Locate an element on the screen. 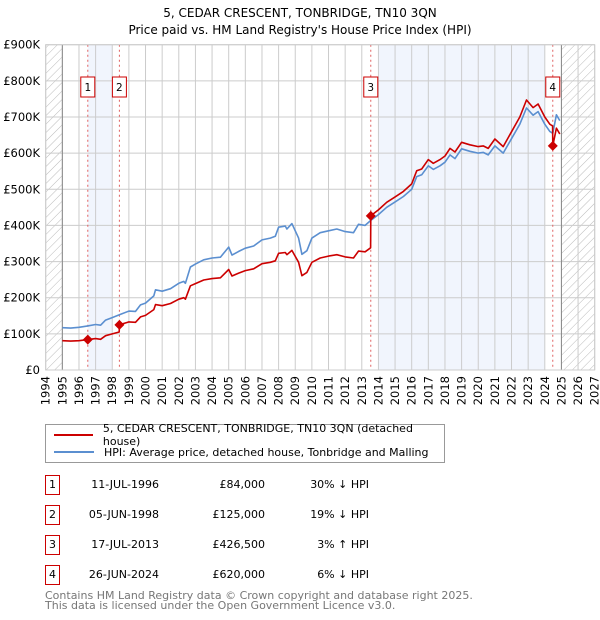 The width and height of the screenshot is (600, 620). x-tick-label: 2009 is located at coordinates (295, 390).